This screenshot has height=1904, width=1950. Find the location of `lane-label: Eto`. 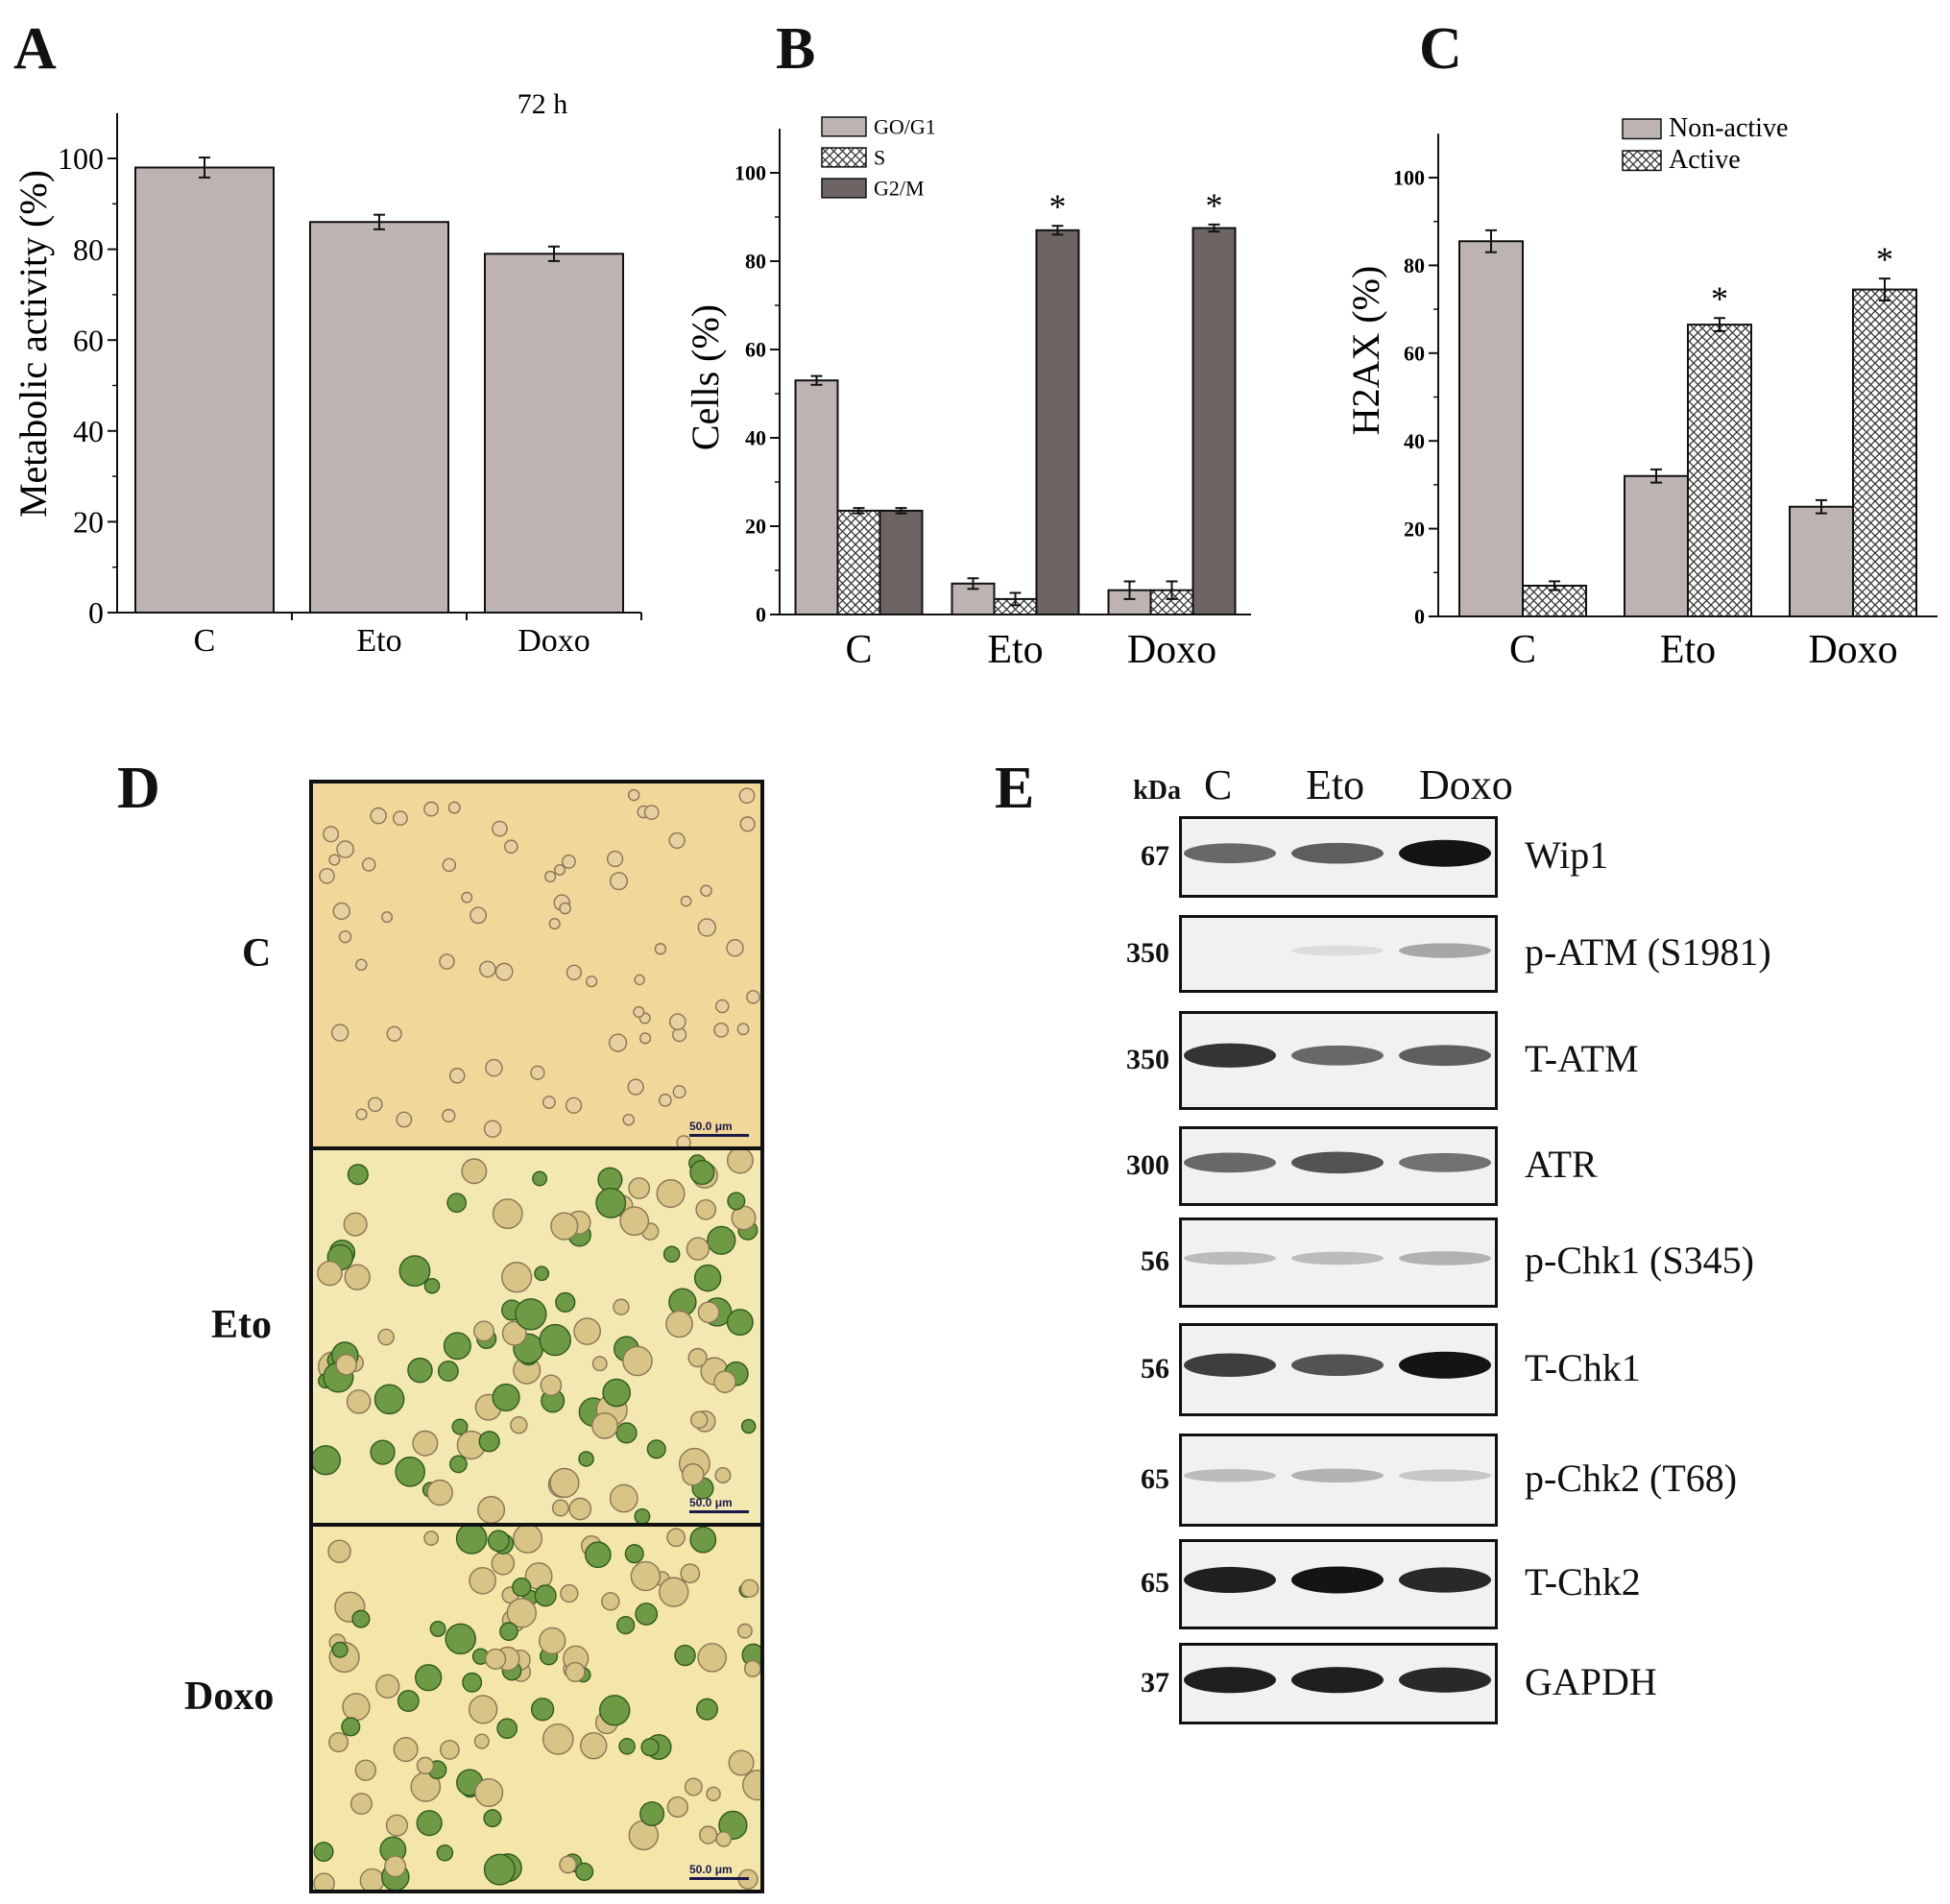

lane-label: Eto is located at coordinates (1335, 785).